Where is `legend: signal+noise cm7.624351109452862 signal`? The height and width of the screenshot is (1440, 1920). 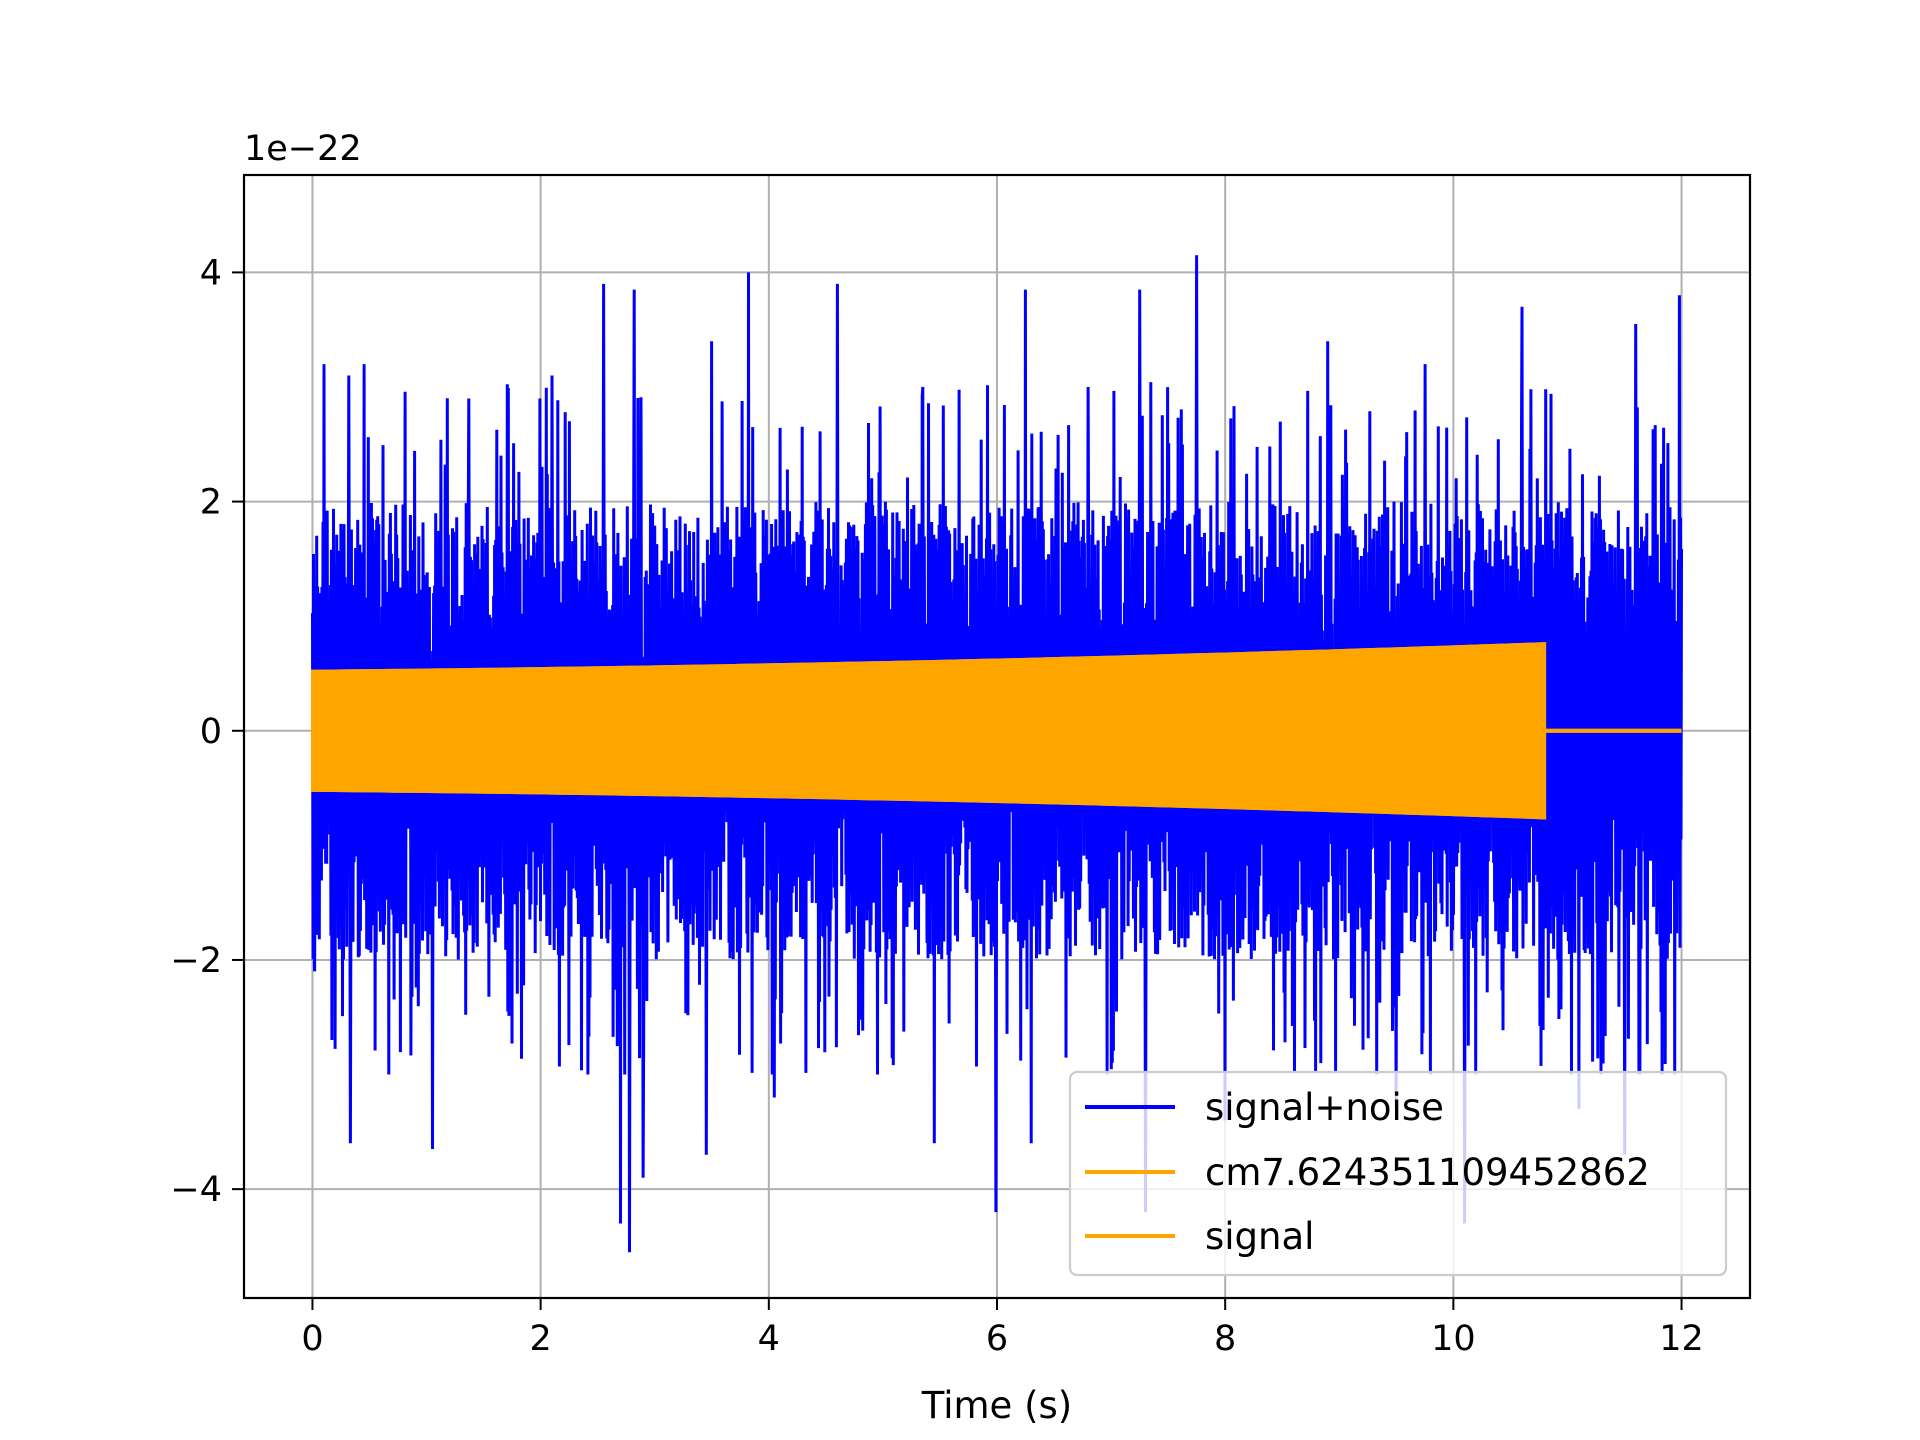
legend: signal+noise cm7.624351109452862 signal is located at coordinates (1398, 1173).